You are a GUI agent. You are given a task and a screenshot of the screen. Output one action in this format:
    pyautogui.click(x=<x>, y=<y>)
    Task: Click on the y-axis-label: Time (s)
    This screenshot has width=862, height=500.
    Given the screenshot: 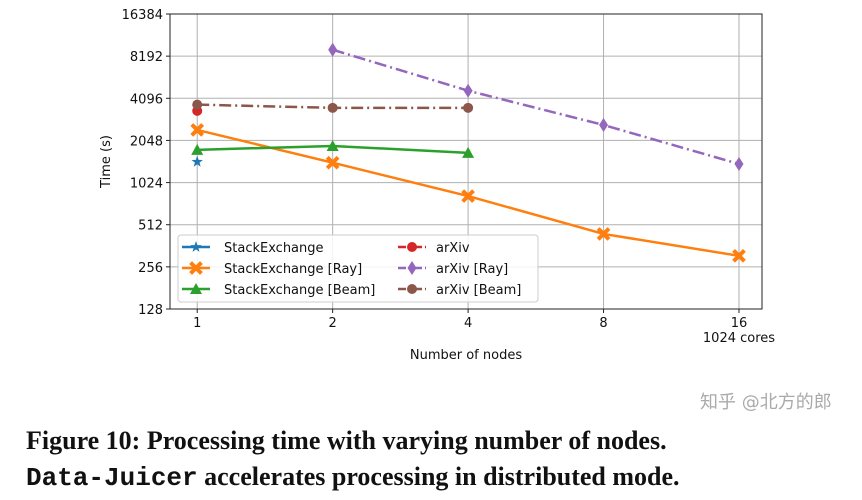 What is the action you would take?
    pyautogui.click(x=106, y=162)
    